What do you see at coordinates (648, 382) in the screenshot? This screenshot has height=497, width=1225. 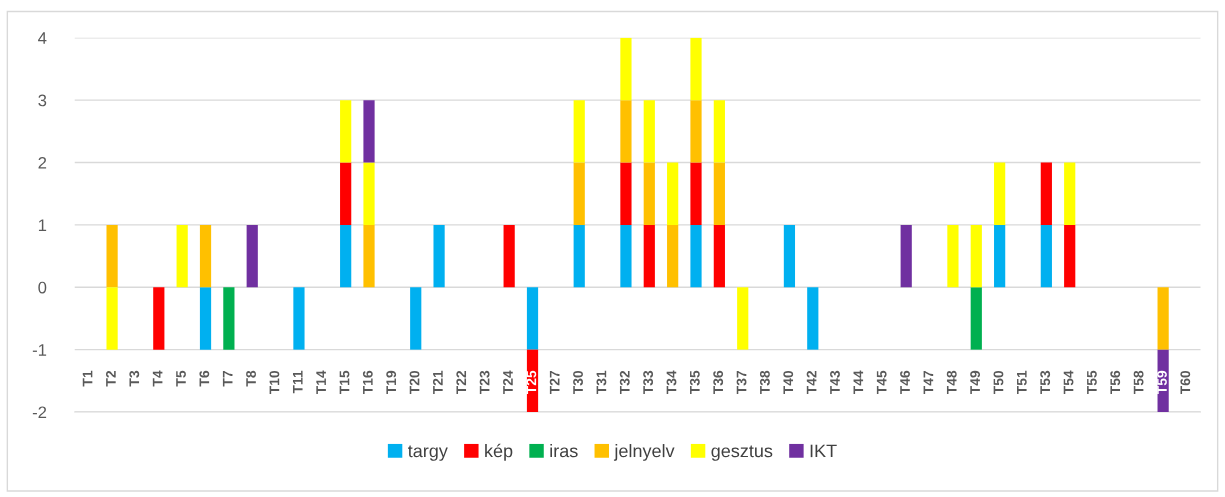 I see `x-tick-label: T33` at bounding box center [648, 382].